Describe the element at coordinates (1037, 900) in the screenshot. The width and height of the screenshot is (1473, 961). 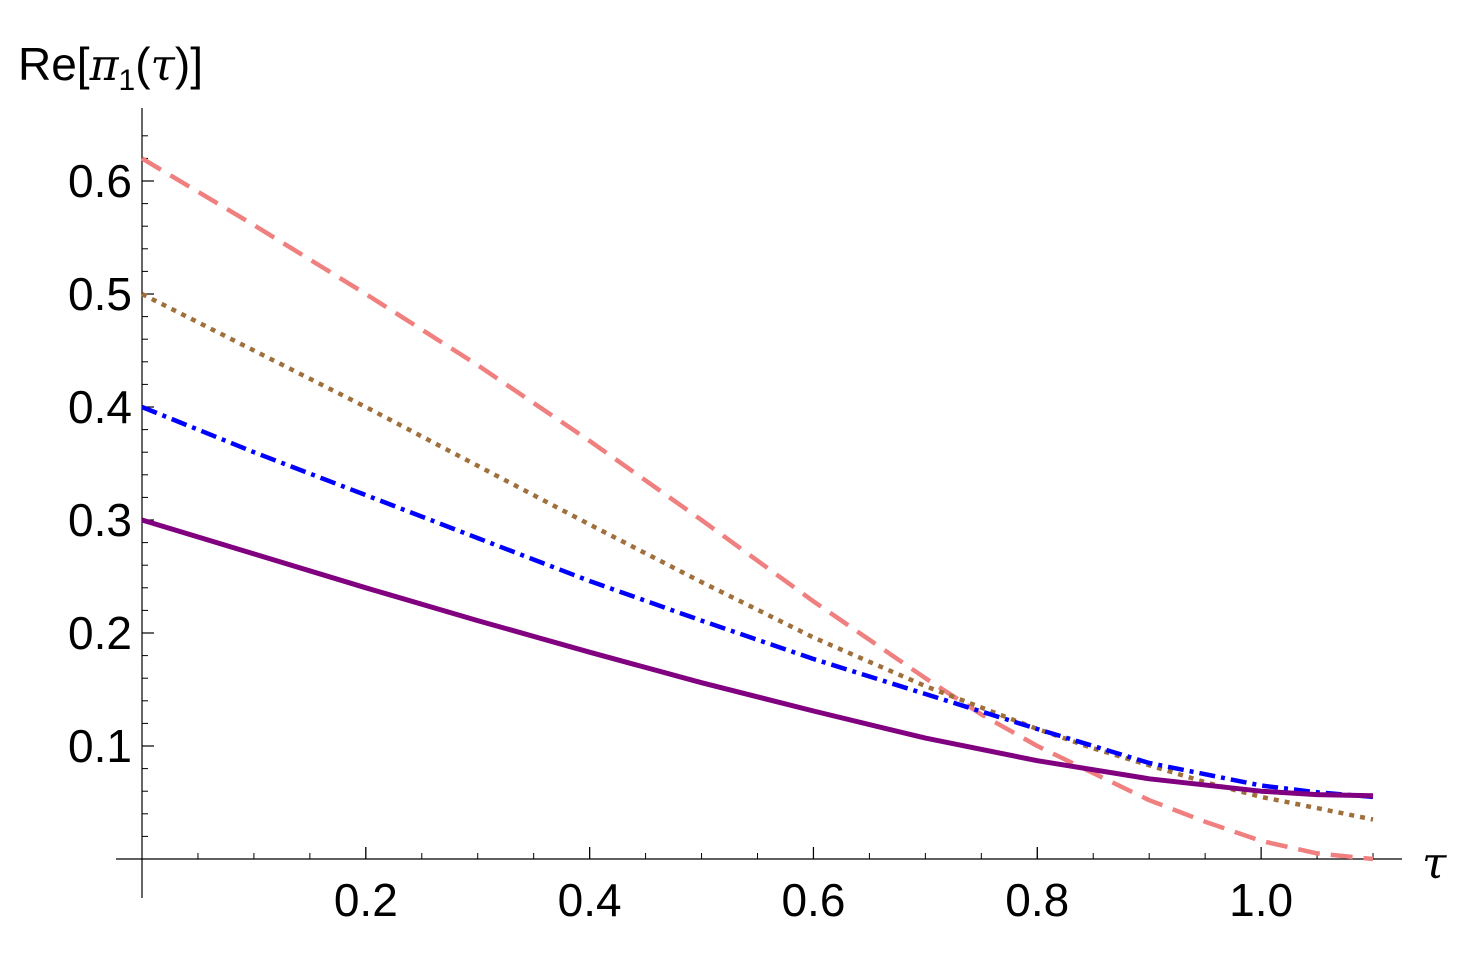
I see `x-tick-label: 0.8` at that location.